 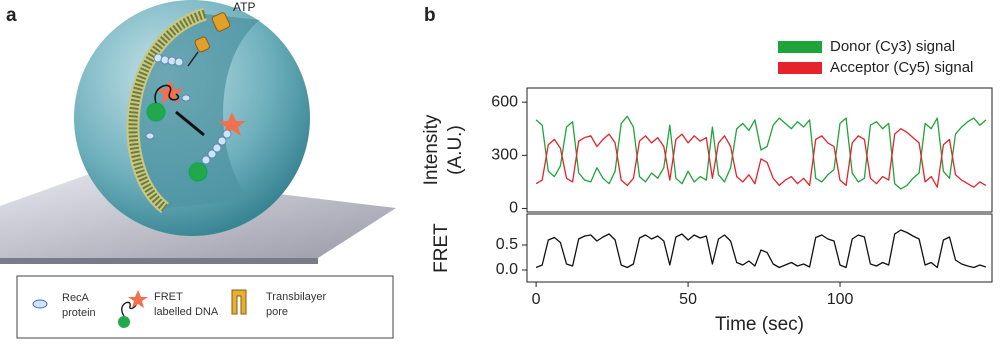 What do you see at coordinates (133, 309) in the screenshot?
I see `fret-dna-icon` at bounding box center [133, 309].